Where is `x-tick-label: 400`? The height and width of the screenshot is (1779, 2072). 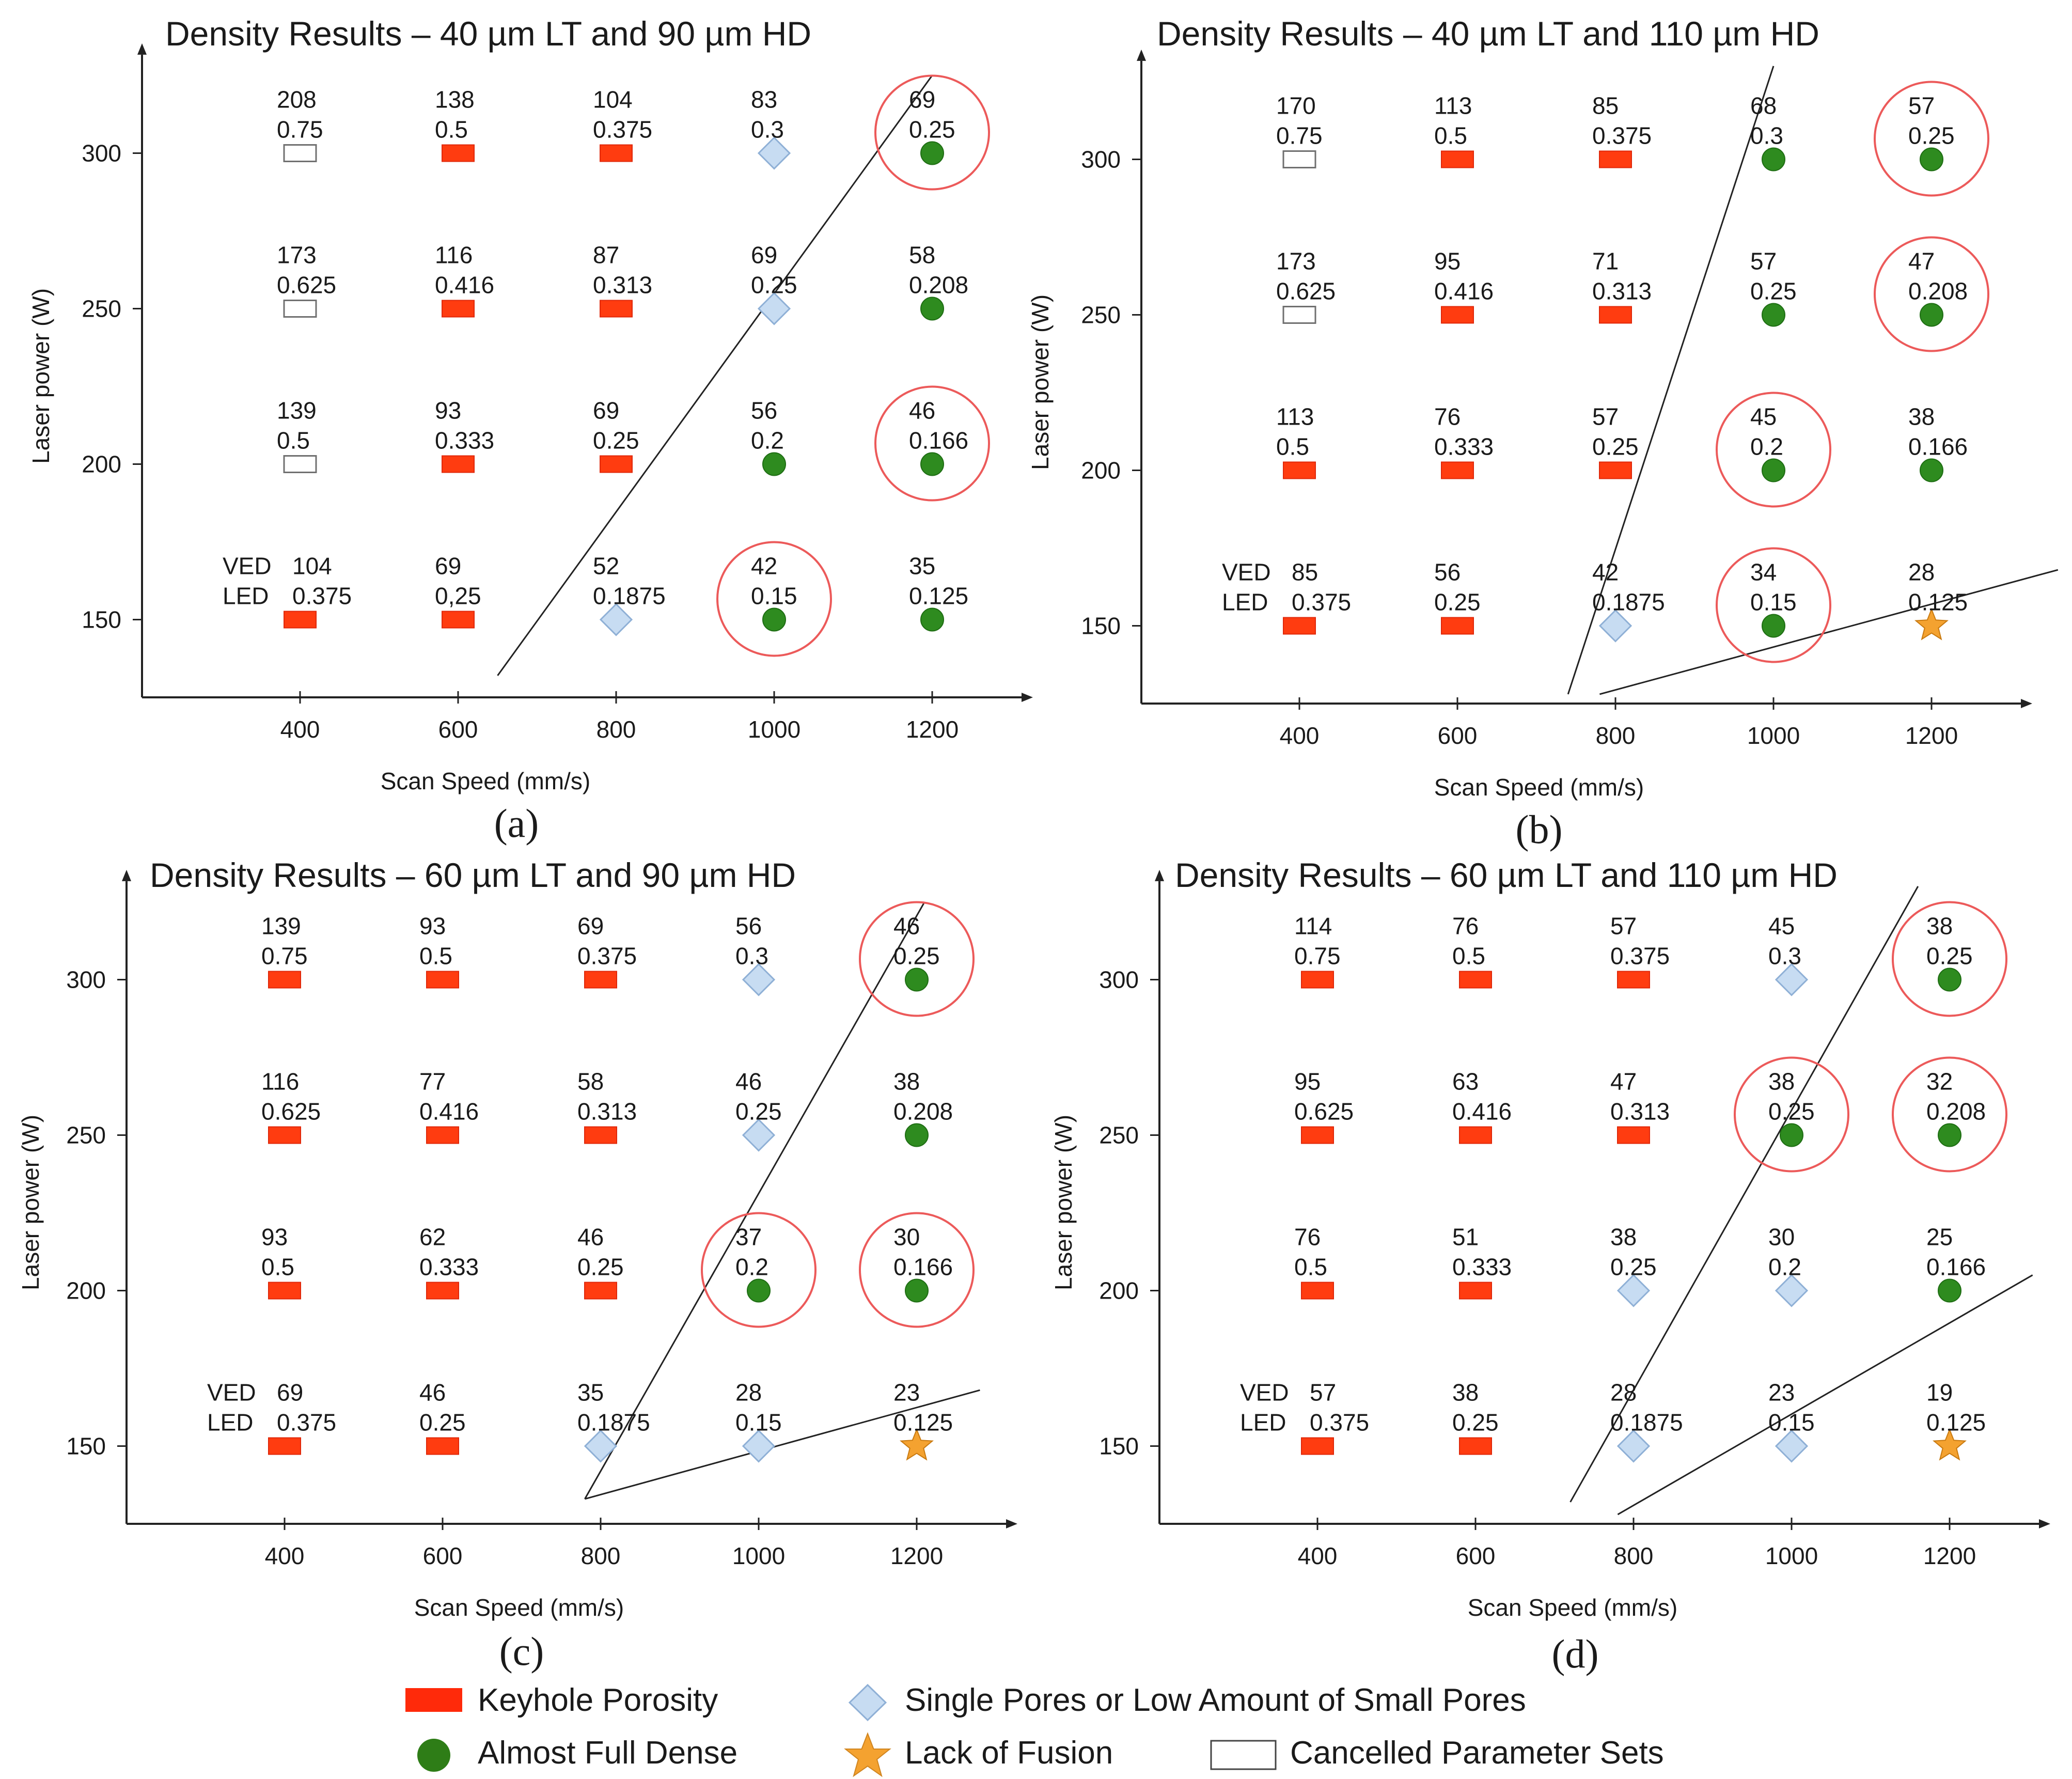
x-tick-label: 400 is located at coordinates (285, 1555).